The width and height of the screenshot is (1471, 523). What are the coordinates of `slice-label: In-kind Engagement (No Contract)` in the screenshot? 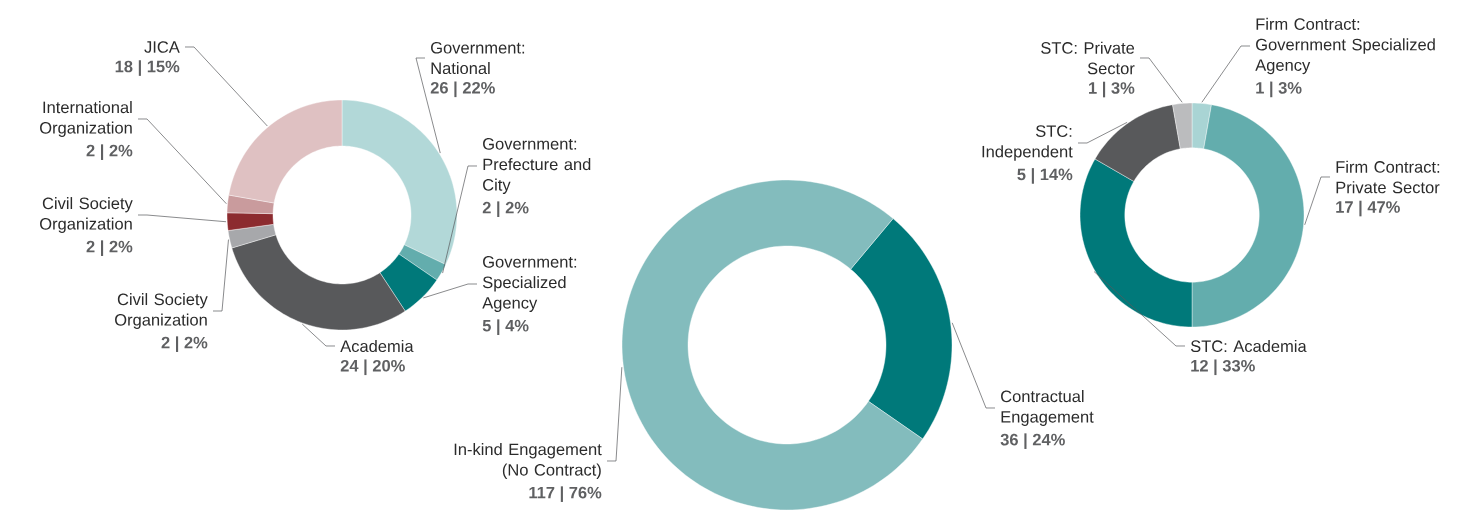 It's located at (528, 461).